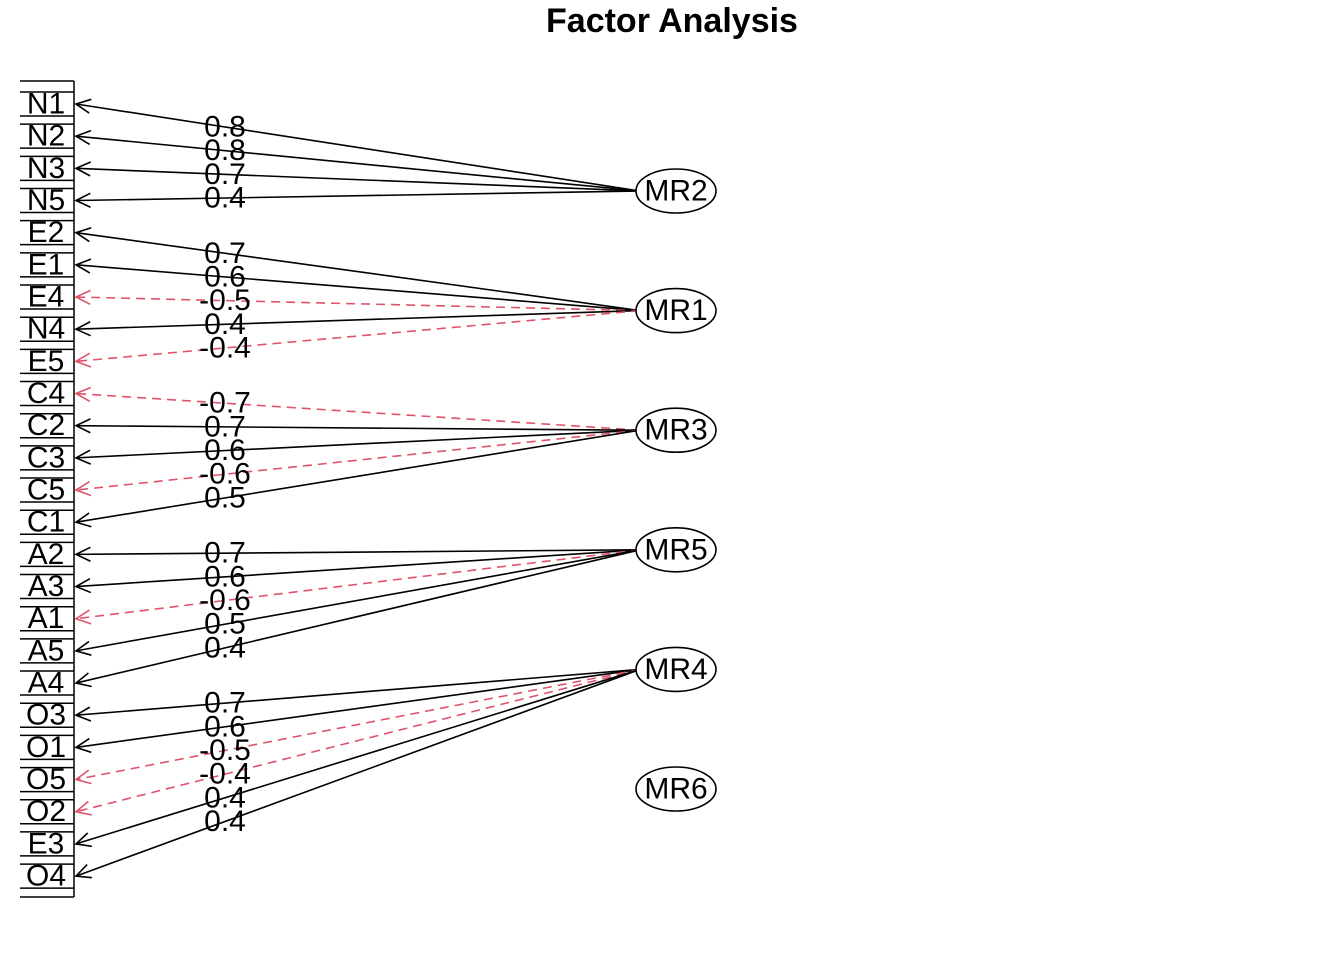  What do you see at coordinates (358, 568) in the screenshot?
I see `loading-path-mr5-a3` at bounding box center [358, 568].